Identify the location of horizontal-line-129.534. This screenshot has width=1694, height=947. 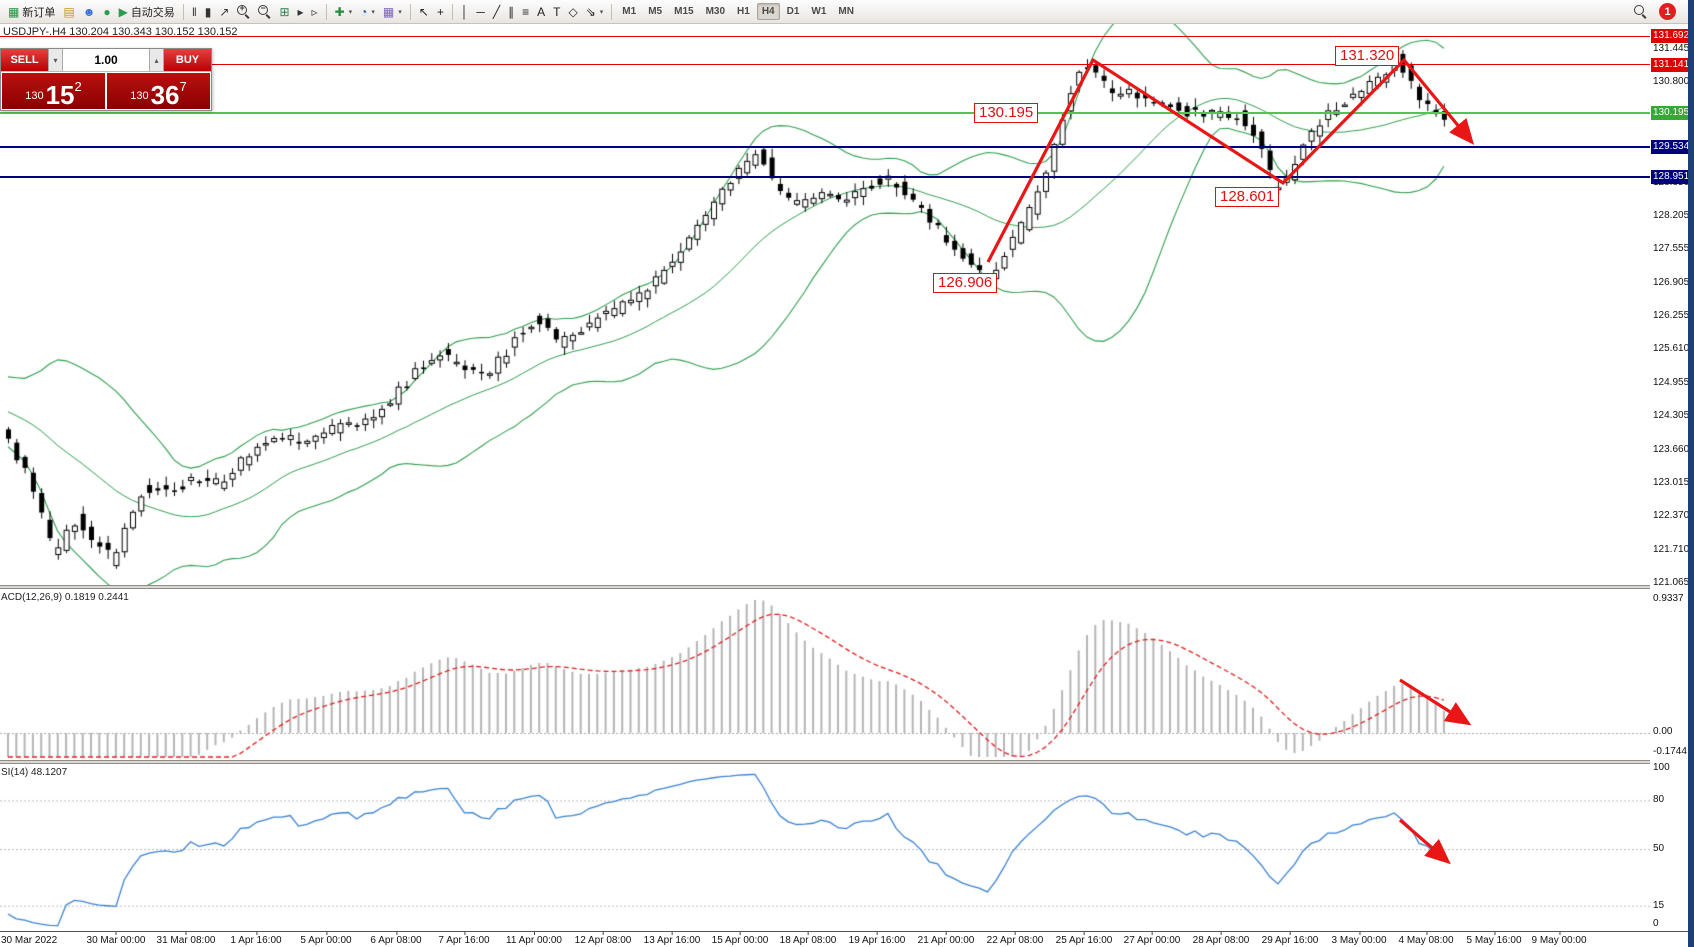
(825, 147).